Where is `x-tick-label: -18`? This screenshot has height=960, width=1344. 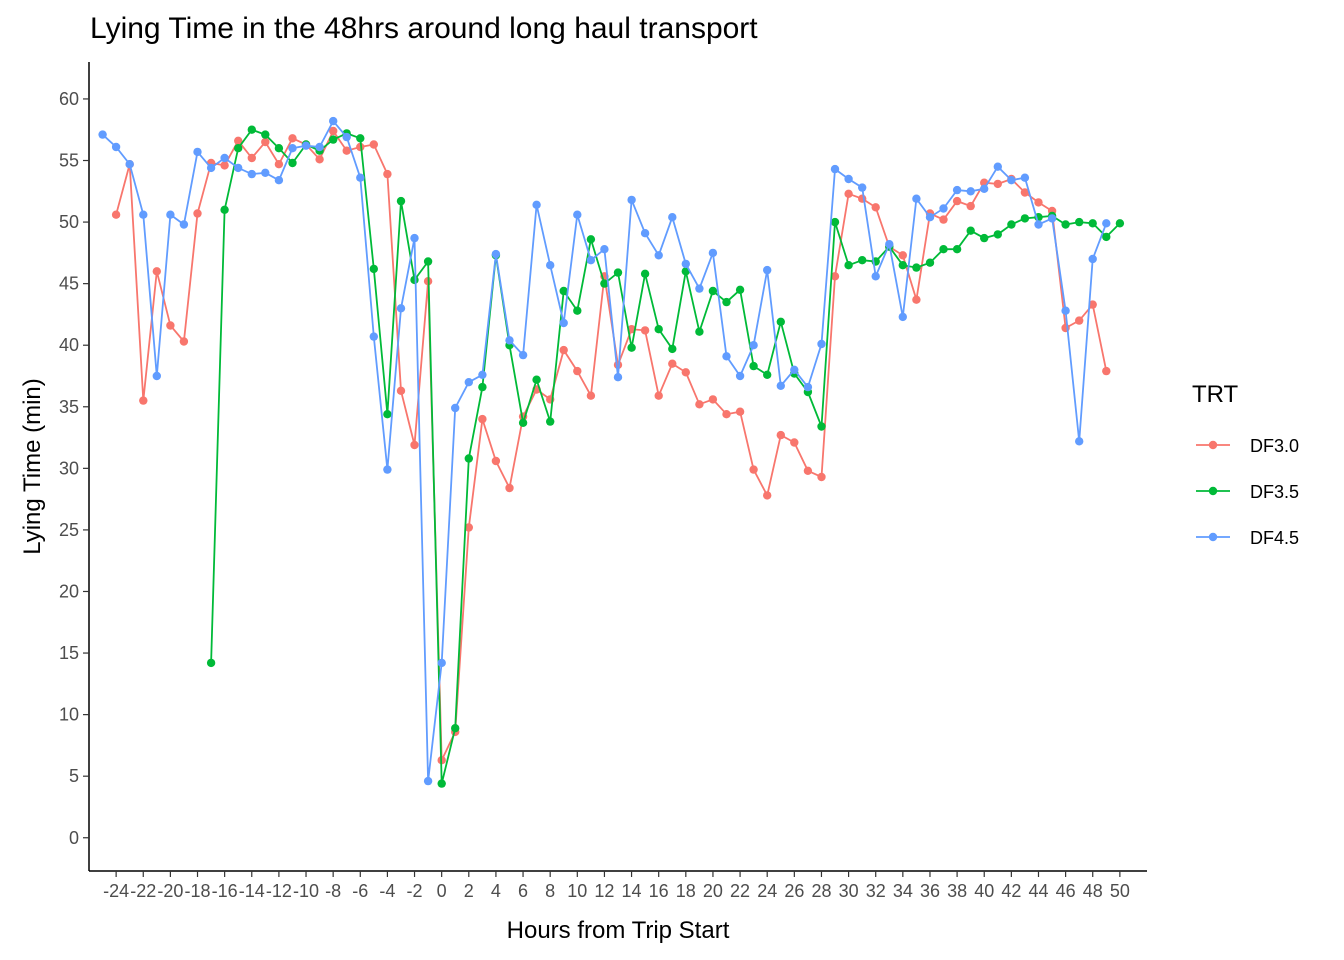
x-tick-label: -18 is located at coordinates (198, 891).